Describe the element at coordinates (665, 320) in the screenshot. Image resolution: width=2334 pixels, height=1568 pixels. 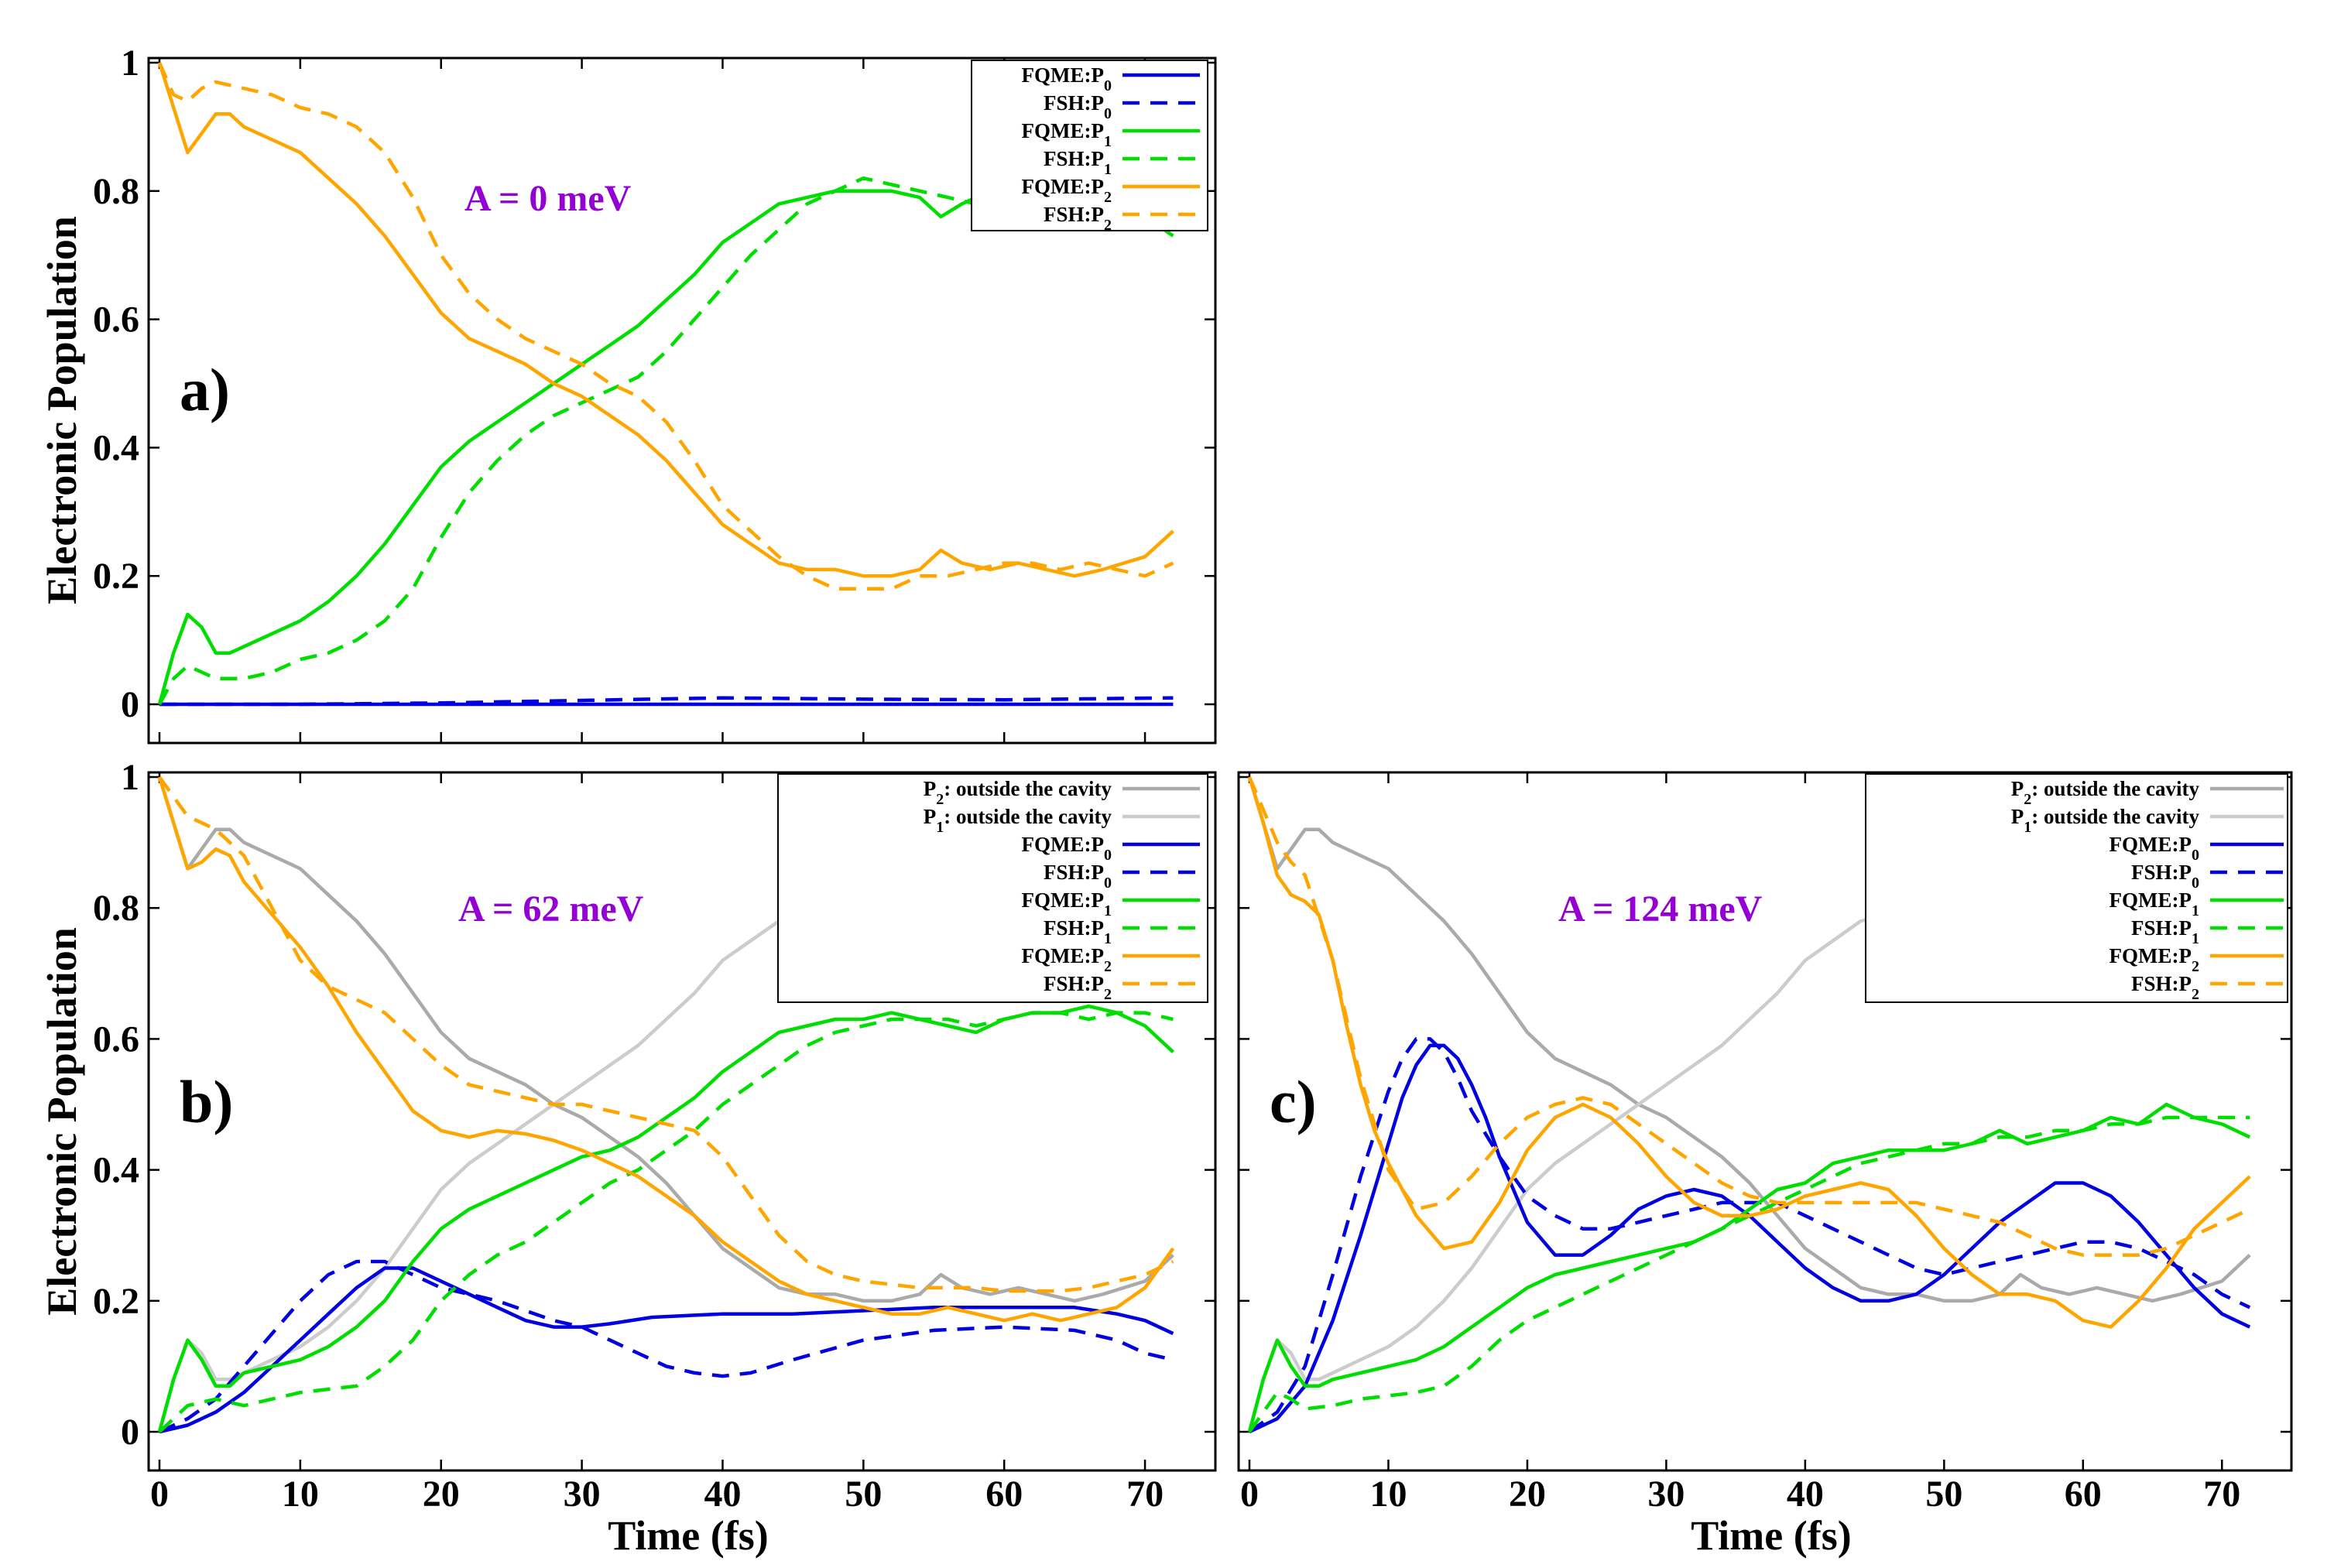
I see `series-line-fqme_p2` at that location.